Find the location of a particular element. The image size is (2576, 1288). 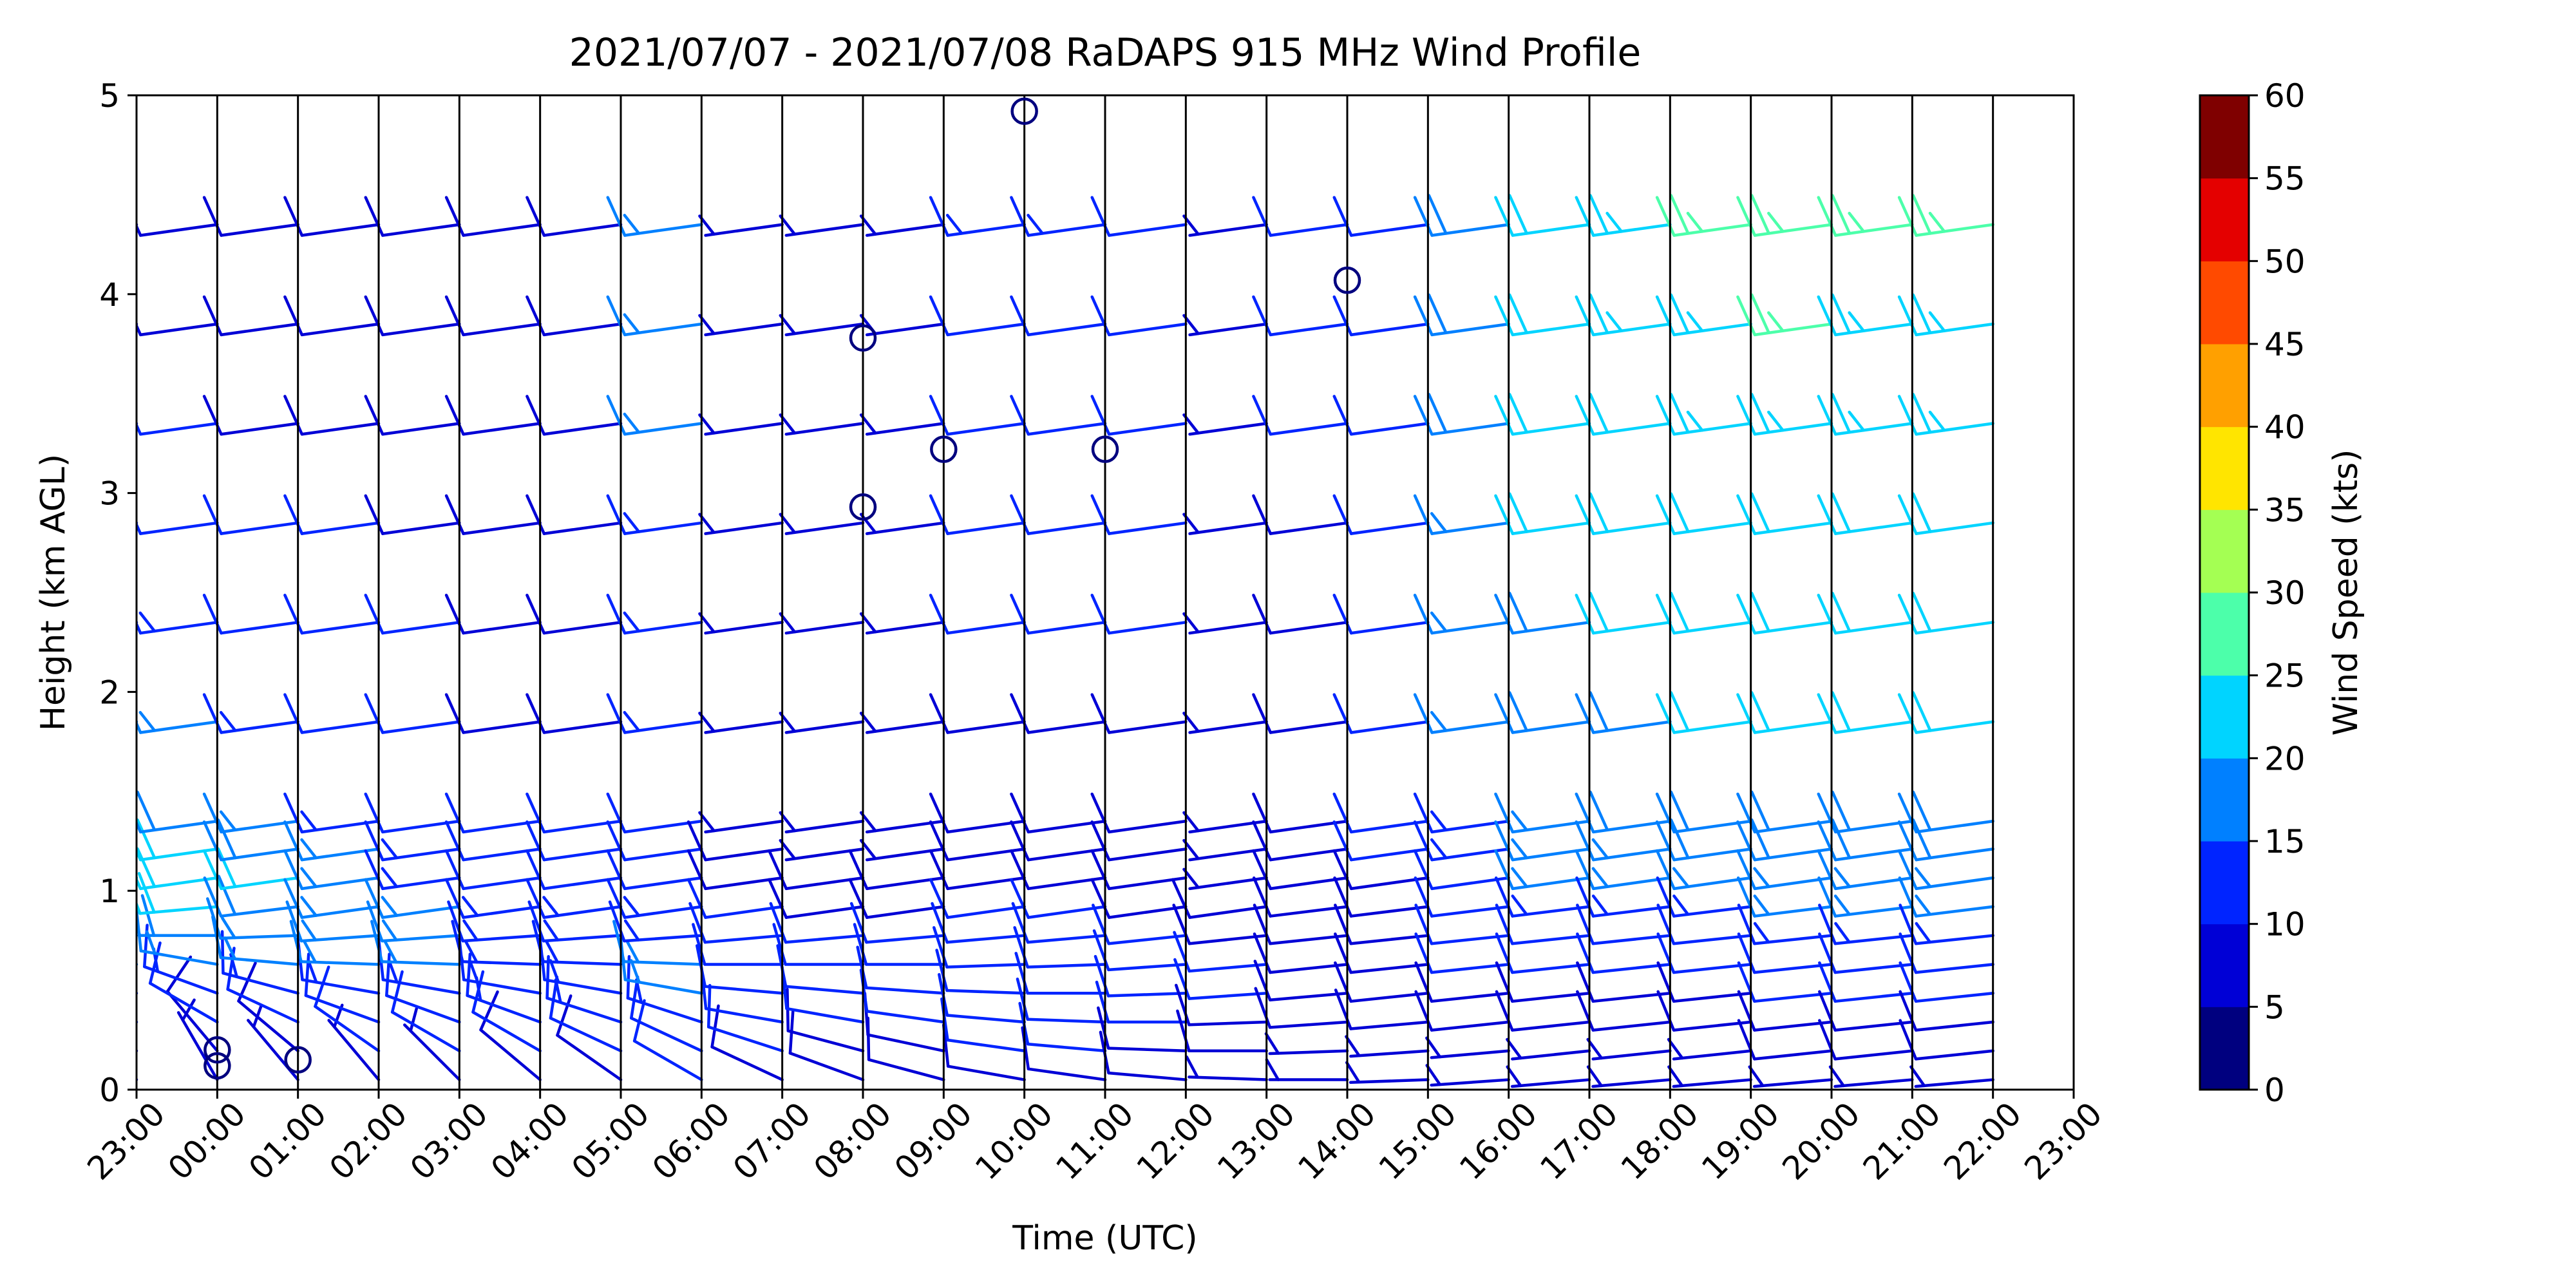

y-tick-label: 0 is located at coordinates (109, 1091).